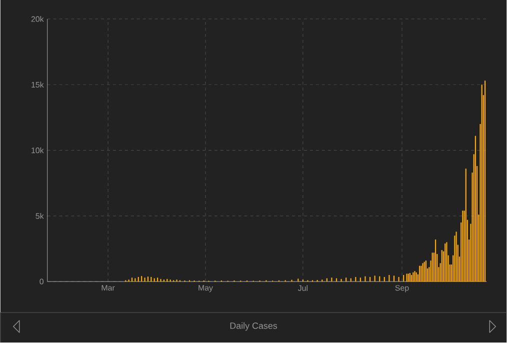 Image resolution: width=507 pixels, height=343 pixels. Describe the element at coordinates (254, 326) in the screenshot. I see `text: Daily Cases` at that location.